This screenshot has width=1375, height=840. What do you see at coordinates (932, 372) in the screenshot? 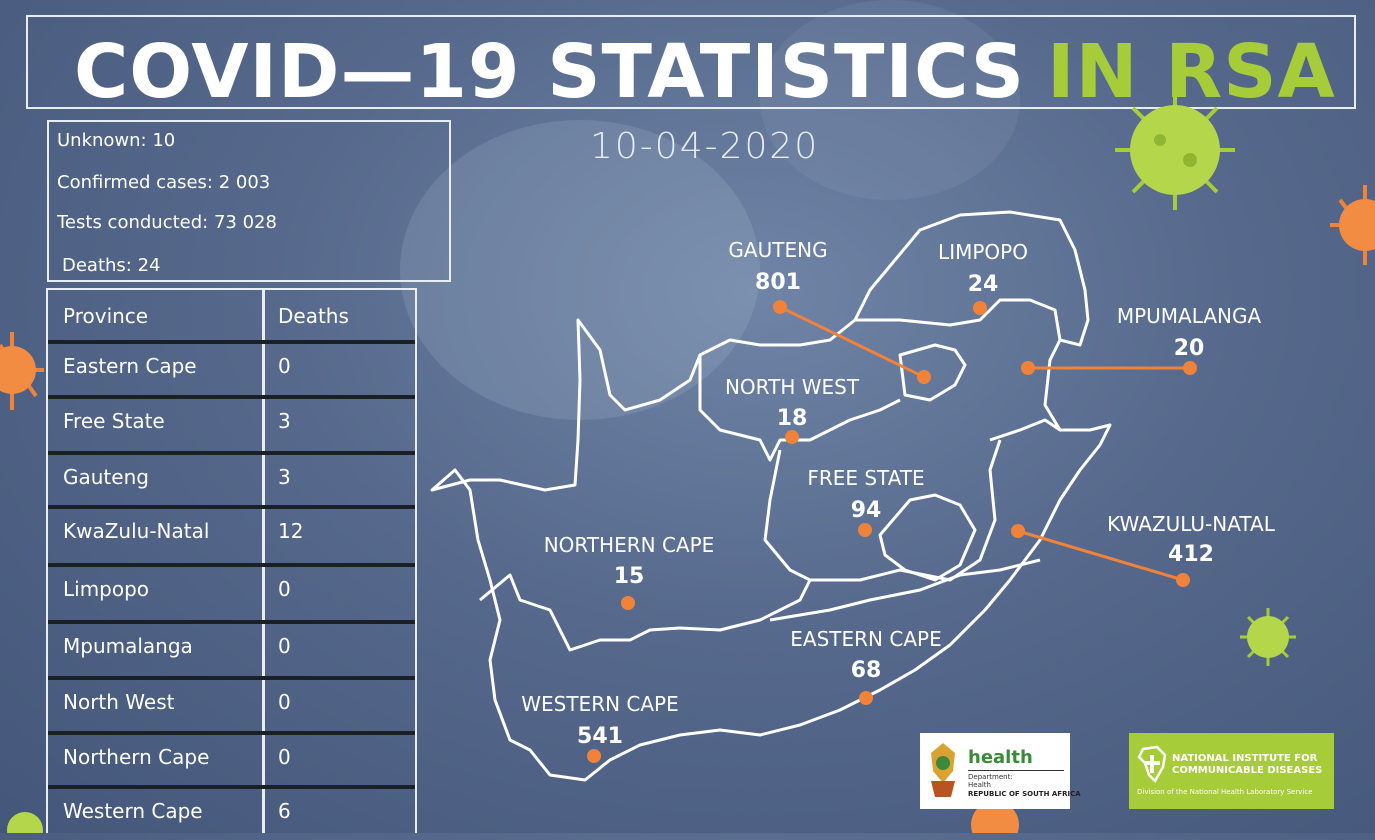
I see `border-gauteng` at bounding box center [932, 372].